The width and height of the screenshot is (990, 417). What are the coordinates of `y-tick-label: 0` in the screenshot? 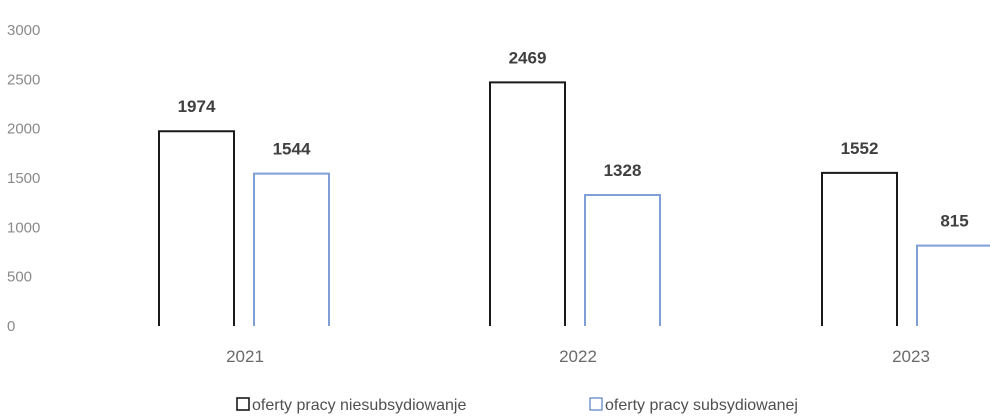 It's located at (11, 326).